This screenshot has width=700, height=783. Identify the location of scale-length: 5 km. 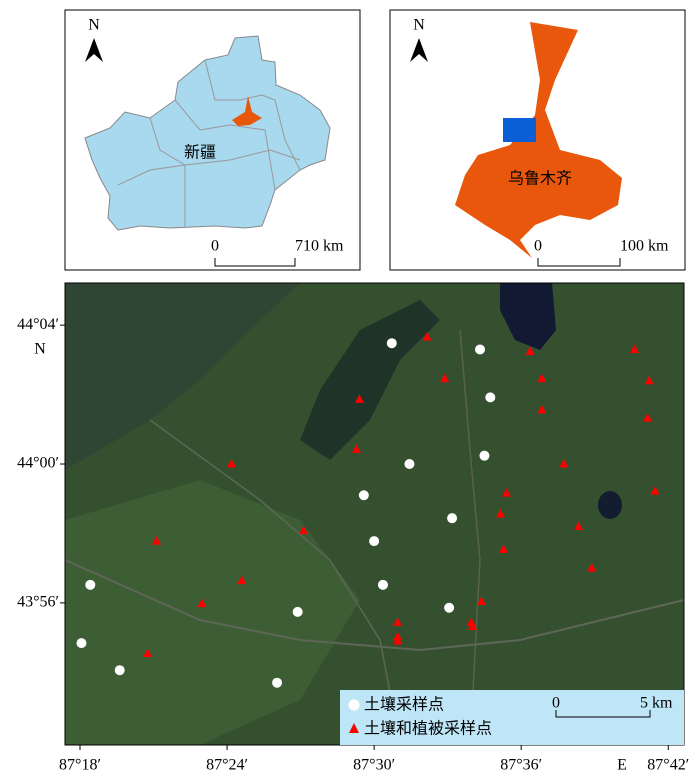
(656, 703).